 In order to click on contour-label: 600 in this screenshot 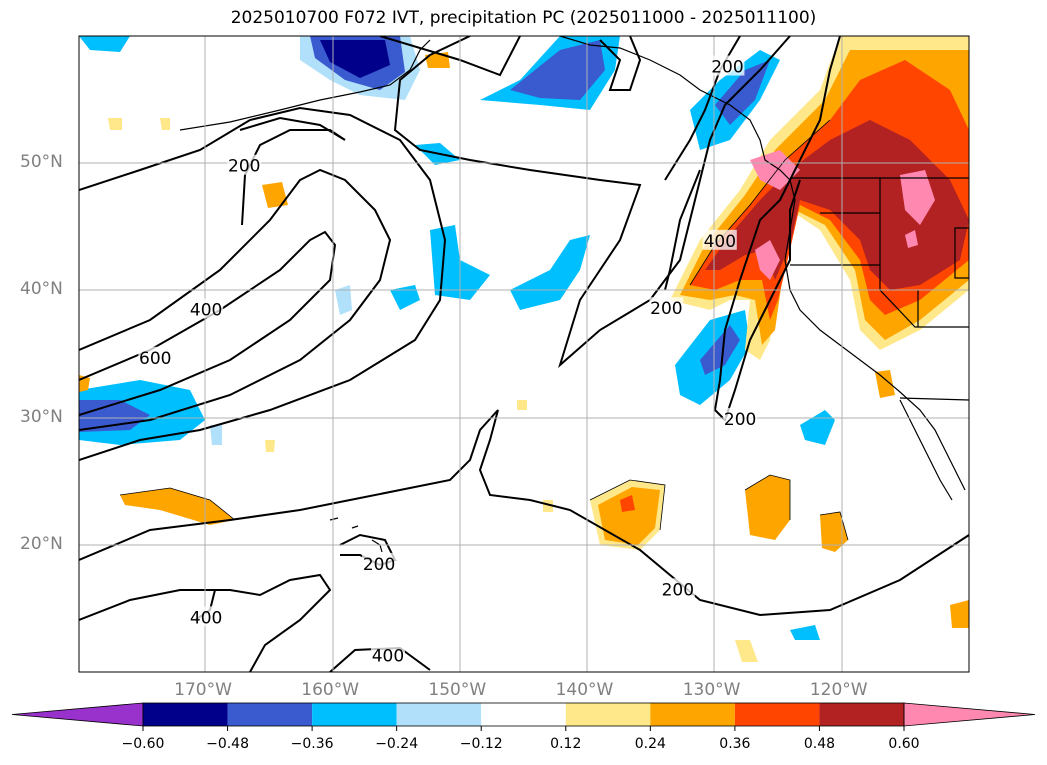, I will do `click(155, 359)`.